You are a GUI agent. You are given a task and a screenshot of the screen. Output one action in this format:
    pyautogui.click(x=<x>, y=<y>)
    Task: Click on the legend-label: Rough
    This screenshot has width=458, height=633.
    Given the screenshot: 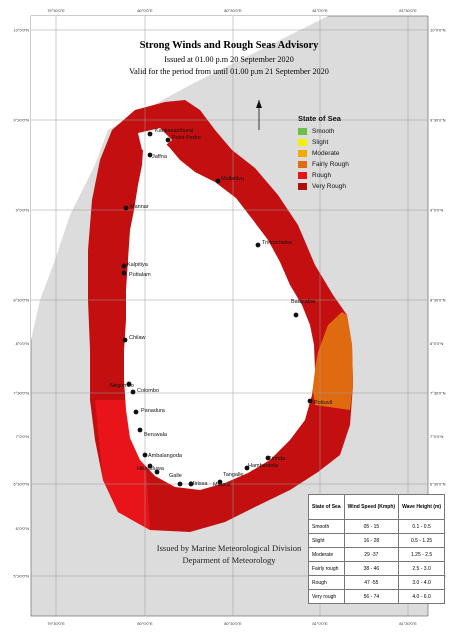 What is the action you would take?
    pyautogui.click(x=322, y=175)
    